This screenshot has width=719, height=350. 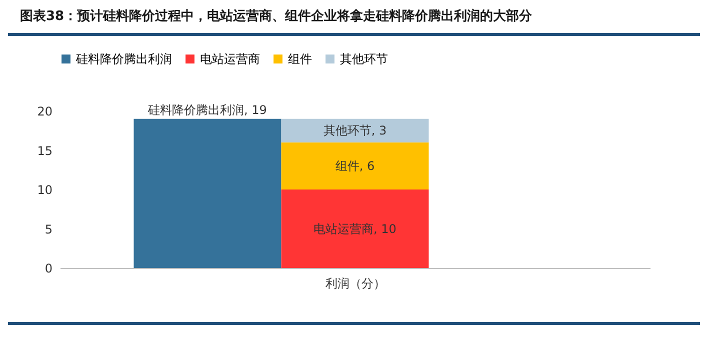 What do you see at coordinates (277, 16) in the screenshot?
I see `chart-title: 图表38：预计硅料降价过程中，电站运营商、组件企业将拿走硅料降价腾出利润的大部分` at bounding box center [277, 16].